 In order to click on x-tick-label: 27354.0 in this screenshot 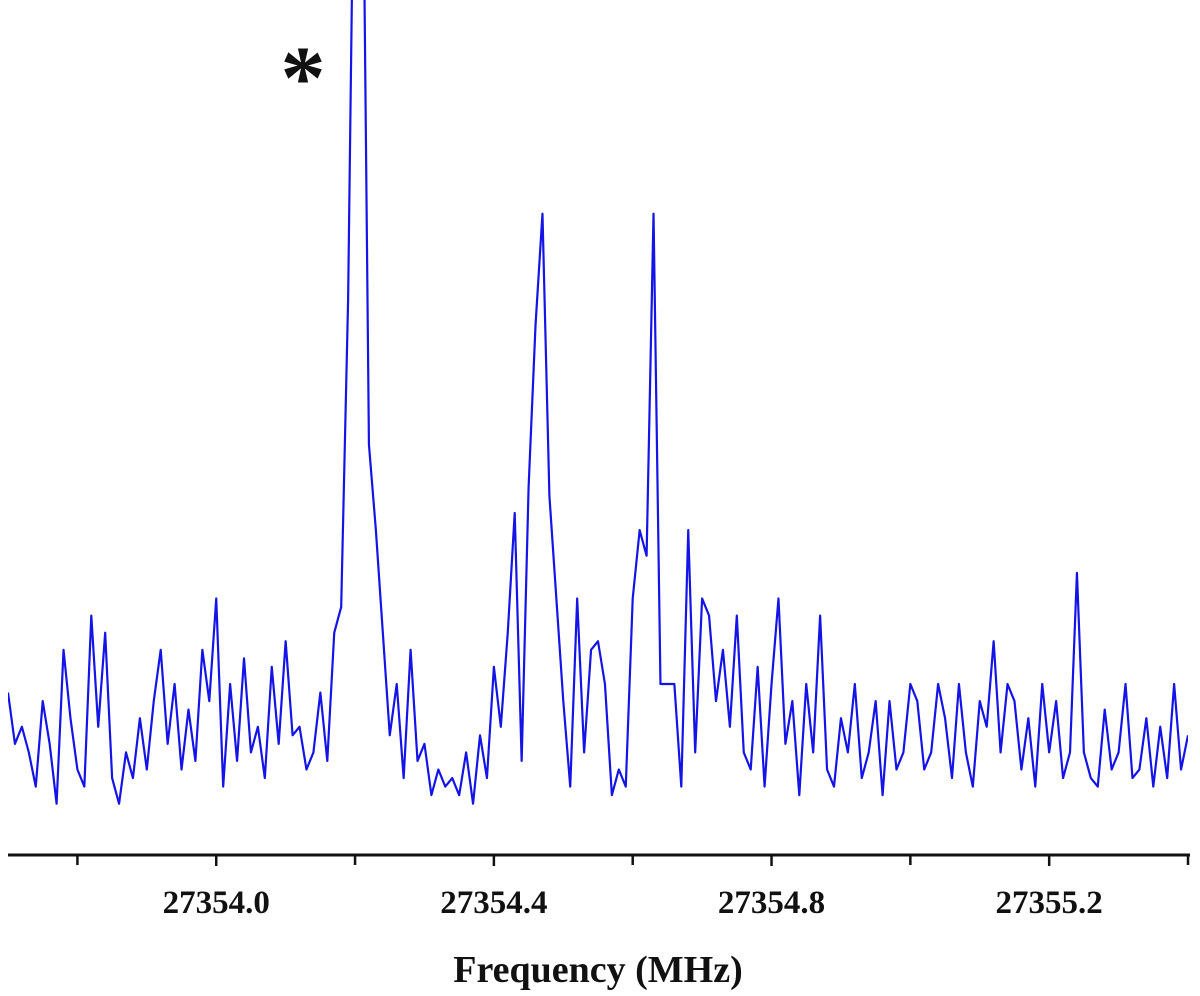, I will do `click(216, 903)`.